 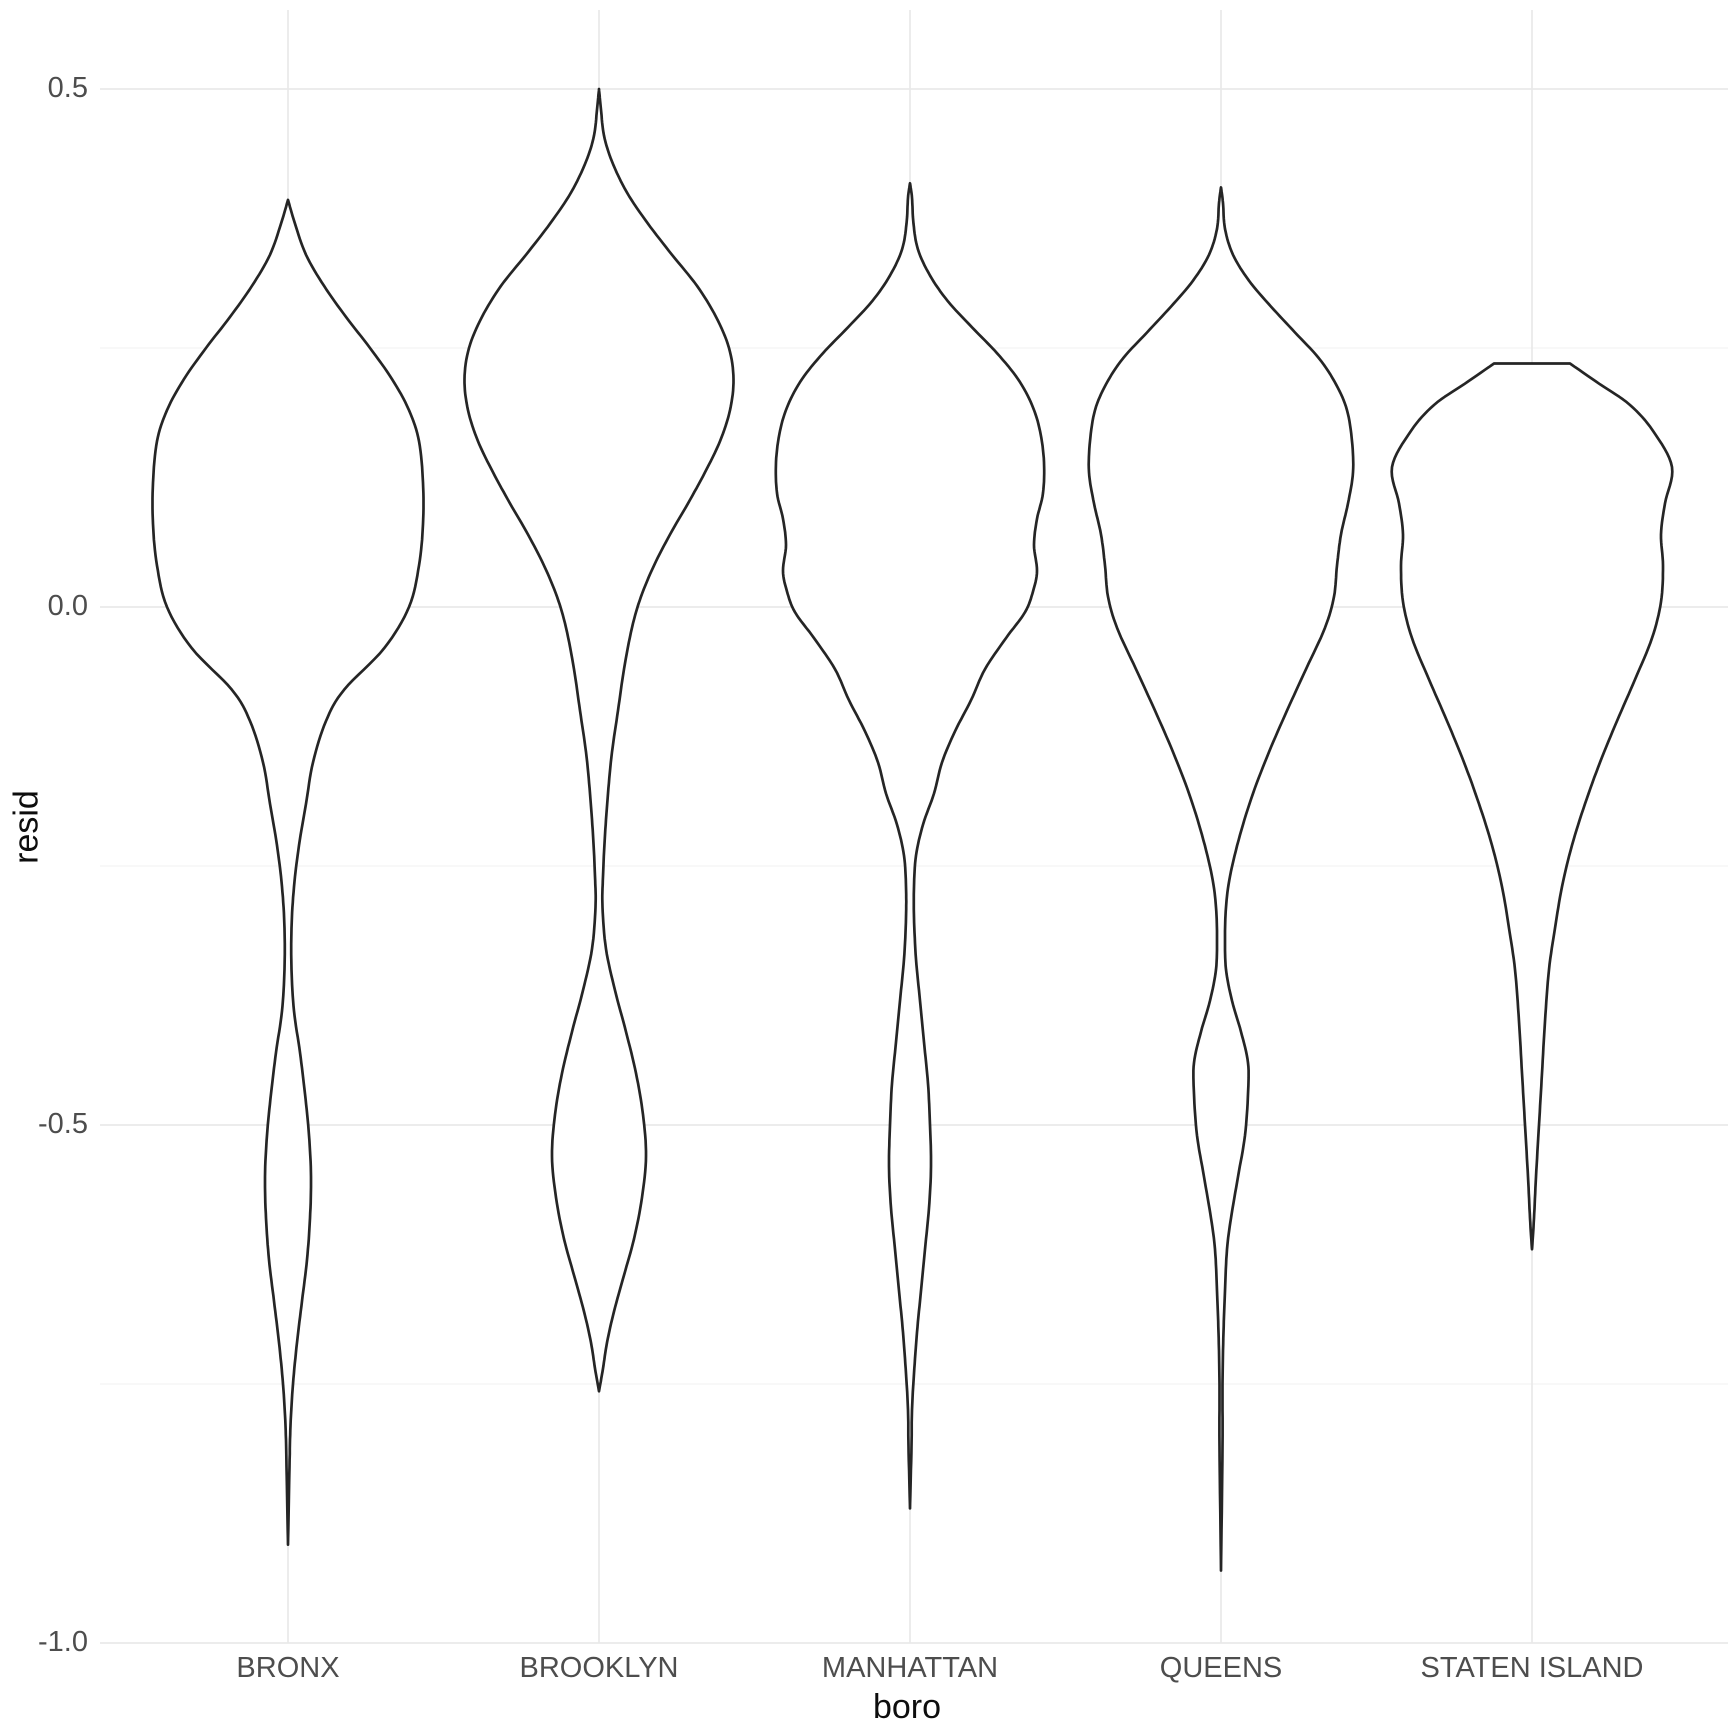 What do you see at coordinates (67, 605) in the screenshot?
I see `y-tick-label: 0.0` at bounding box center [67, 605].